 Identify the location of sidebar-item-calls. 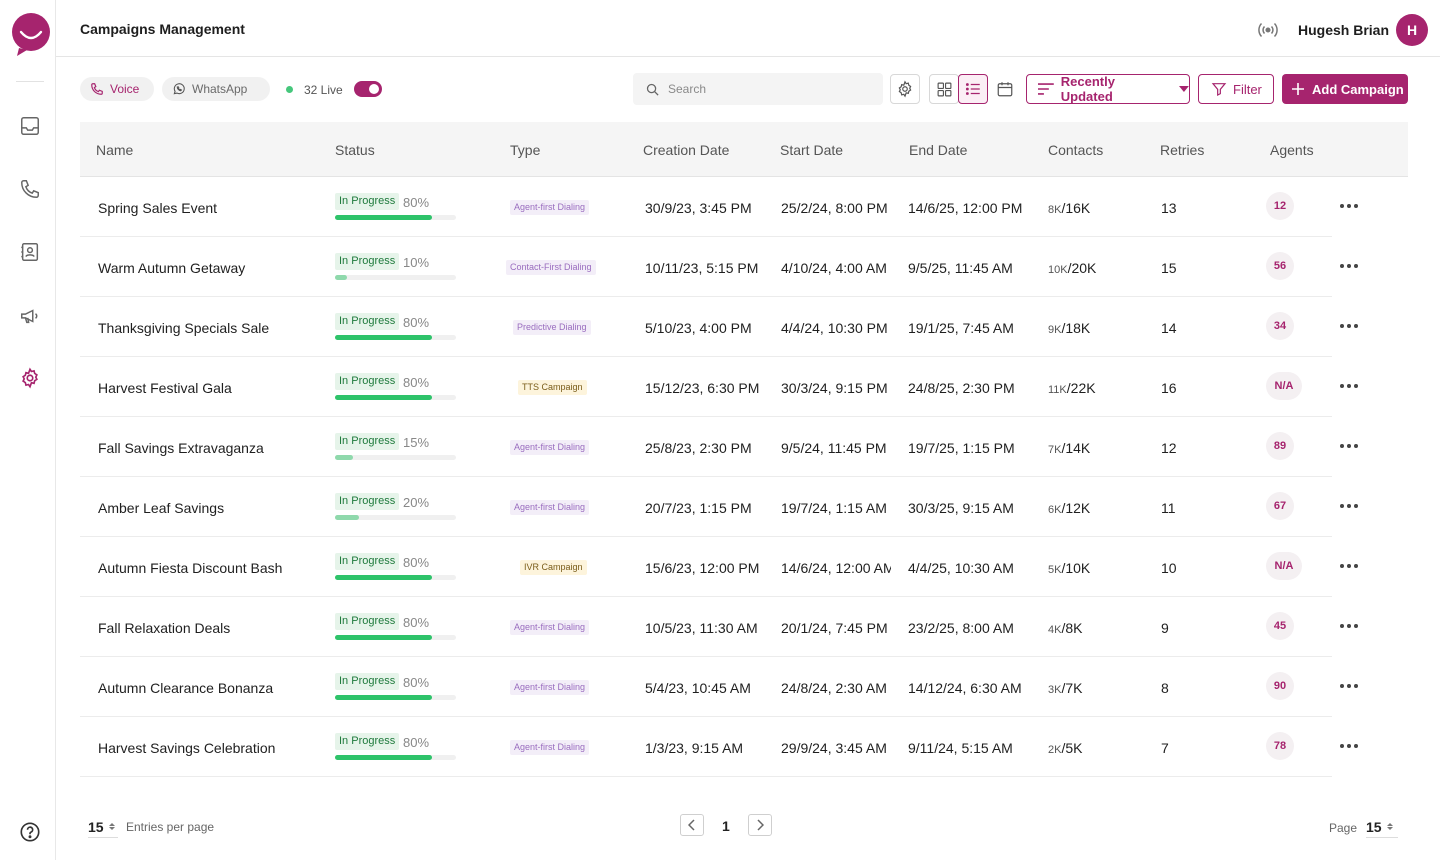
(30, 189).